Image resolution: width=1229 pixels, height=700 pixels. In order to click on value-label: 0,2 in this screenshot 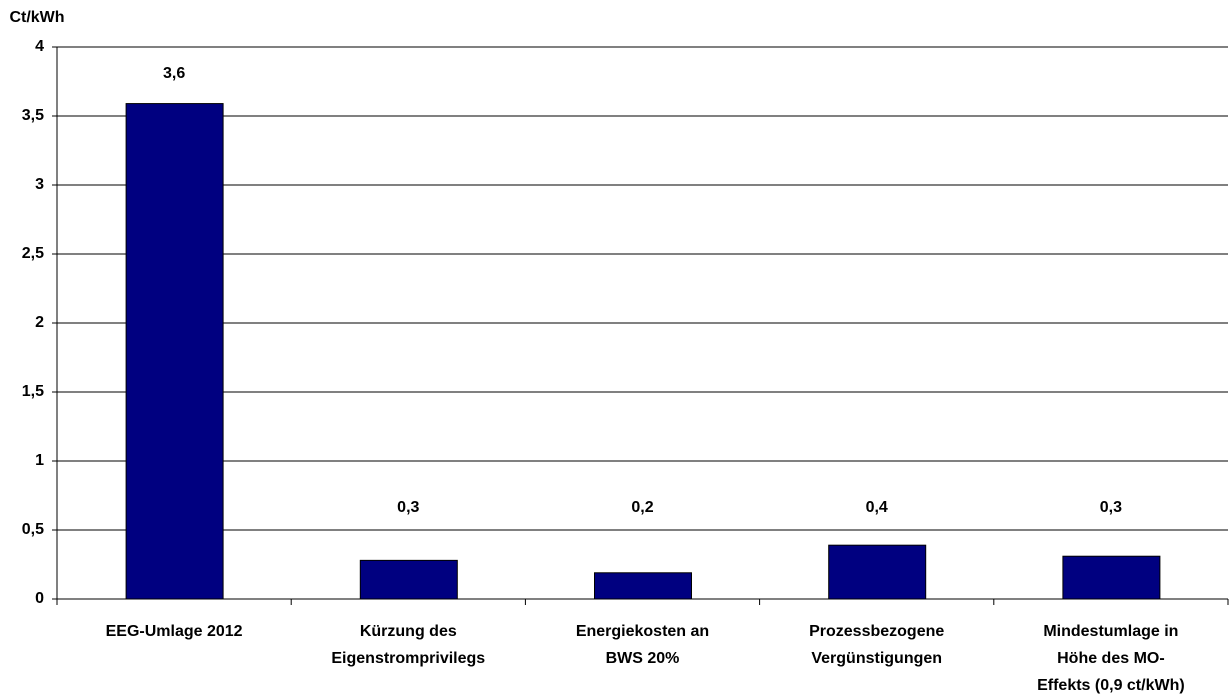, I will do `click(642, 507)`.